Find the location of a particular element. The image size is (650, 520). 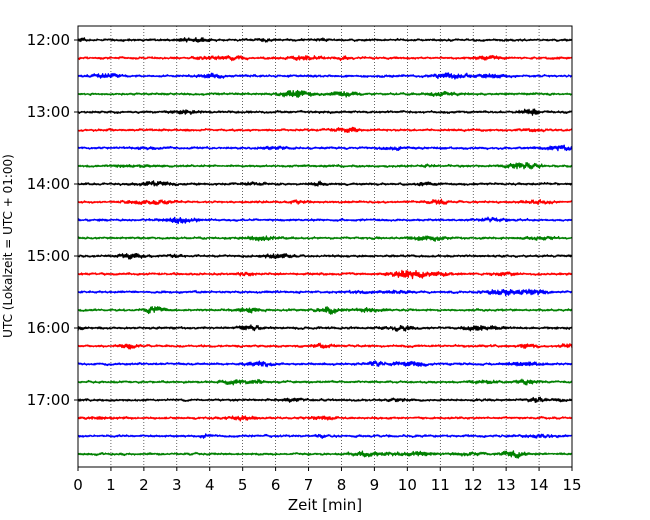

y-tick-label: 12:00 is located at coordinates (48, 40).